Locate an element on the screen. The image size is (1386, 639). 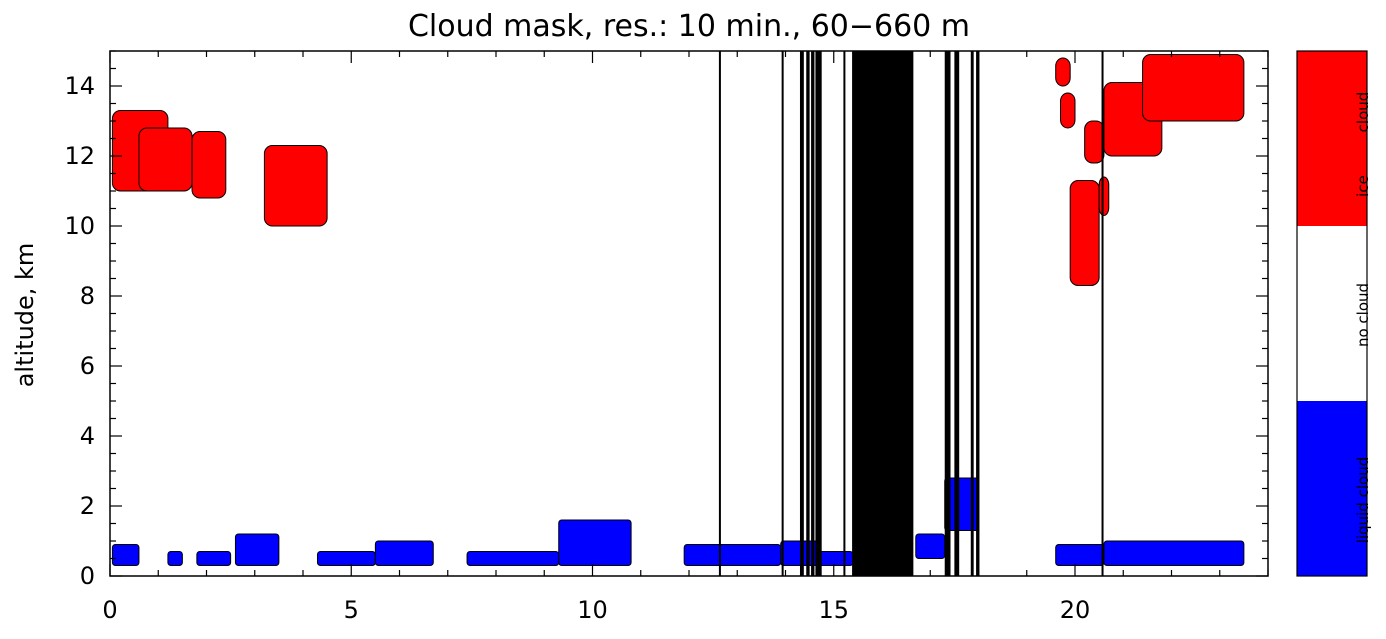
x-tick-label: 10 is located at coordinates (592, 610).